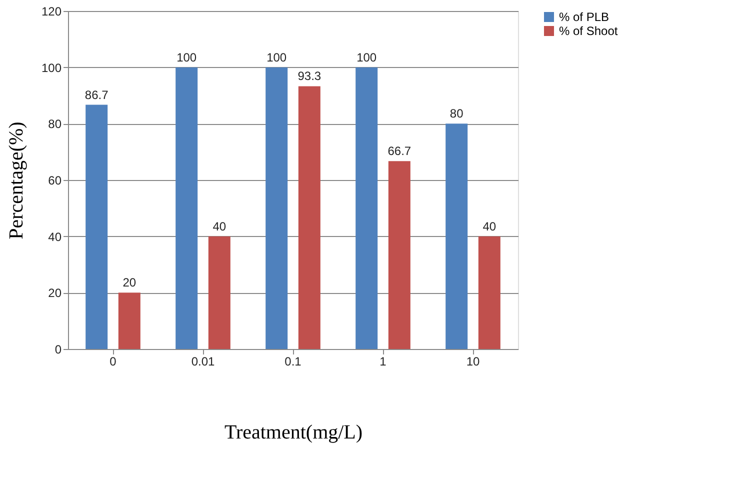 Image resolution: width=756 pixels, height=495 pixels. What do you see at coordinates (55, 181) in the screenshot?
I see `y-tick-label: 60` at bounding box center [55, 181].